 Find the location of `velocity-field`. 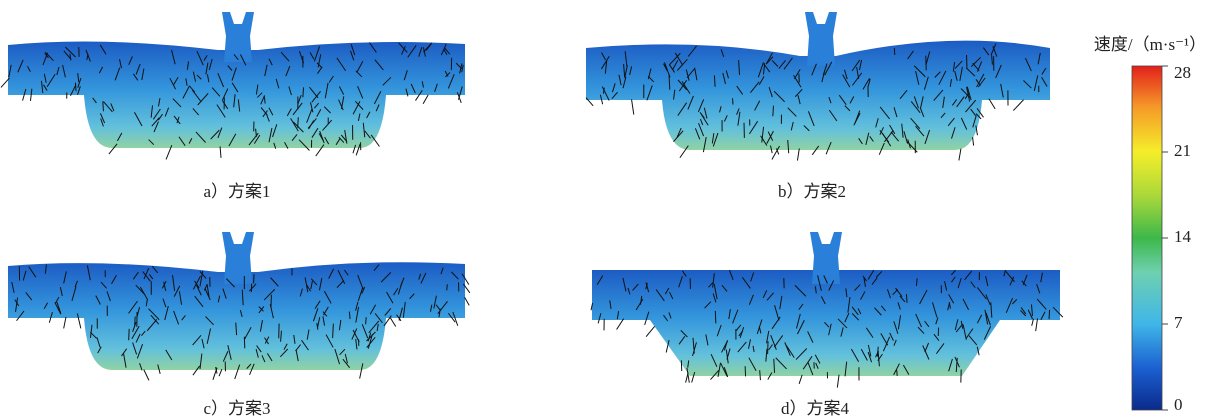

velocity-field is located at coordinates (236, 95).